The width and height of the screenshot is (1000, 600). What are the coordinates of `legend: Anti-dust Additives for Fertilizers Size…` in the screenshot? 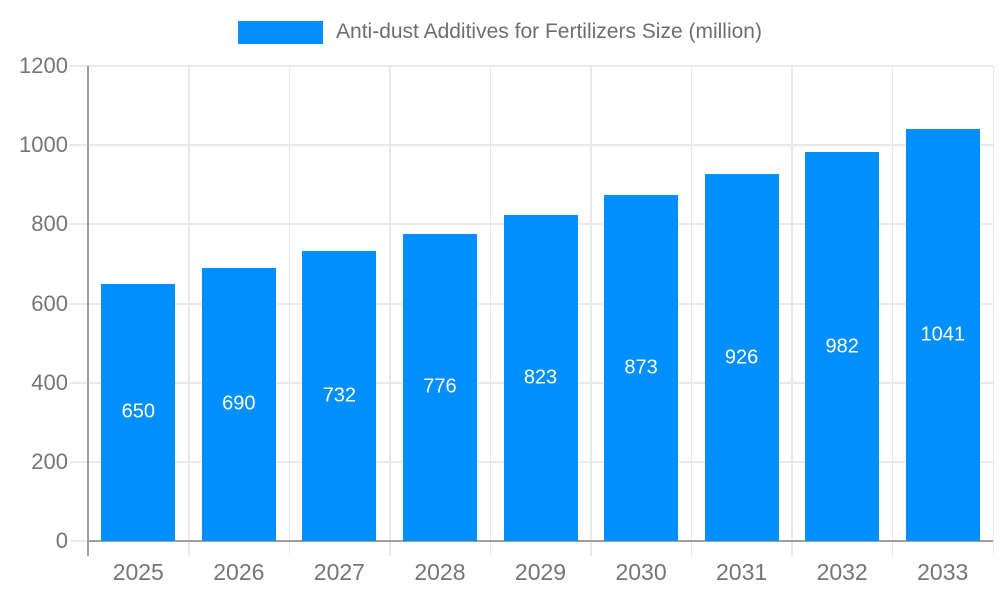 It's located at (500, 32).